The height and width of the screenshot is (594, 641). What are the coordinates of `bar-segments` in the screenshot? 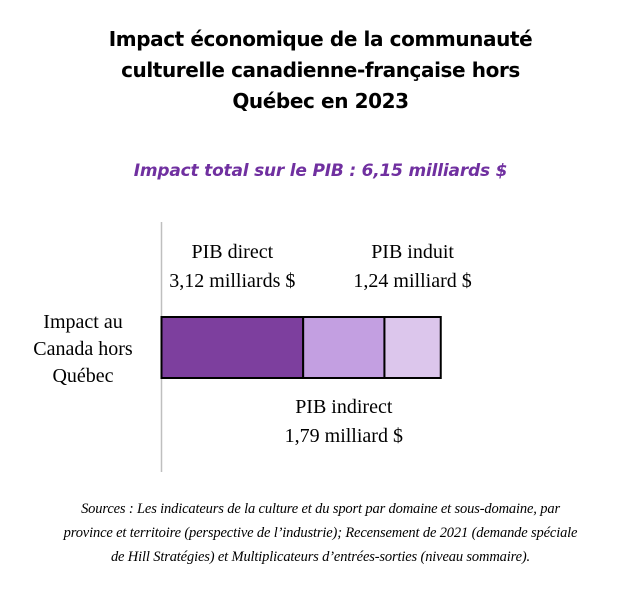 It's located at (301, 347).